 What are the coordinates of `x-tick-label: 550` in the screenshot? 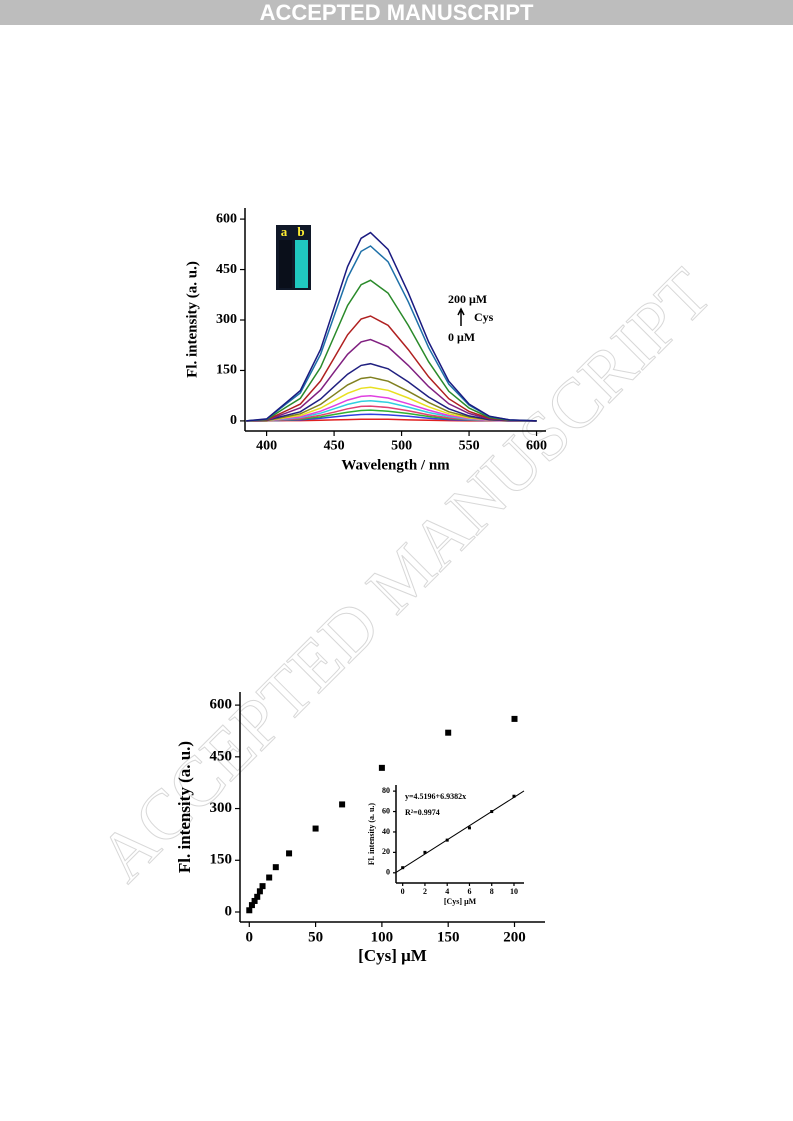 It's located at (469, 446).